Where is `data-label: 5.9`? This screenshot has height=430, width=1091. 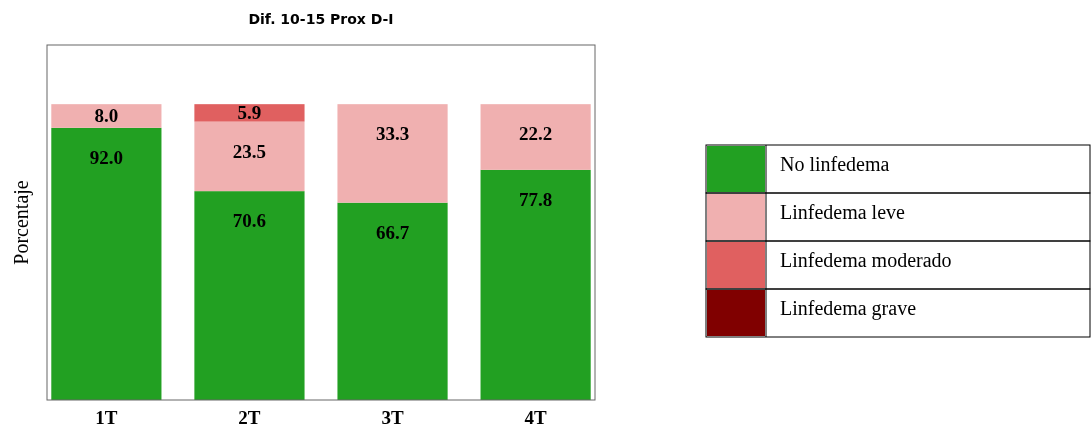
data-label: 5.9 is located at coordinates (249, 112).